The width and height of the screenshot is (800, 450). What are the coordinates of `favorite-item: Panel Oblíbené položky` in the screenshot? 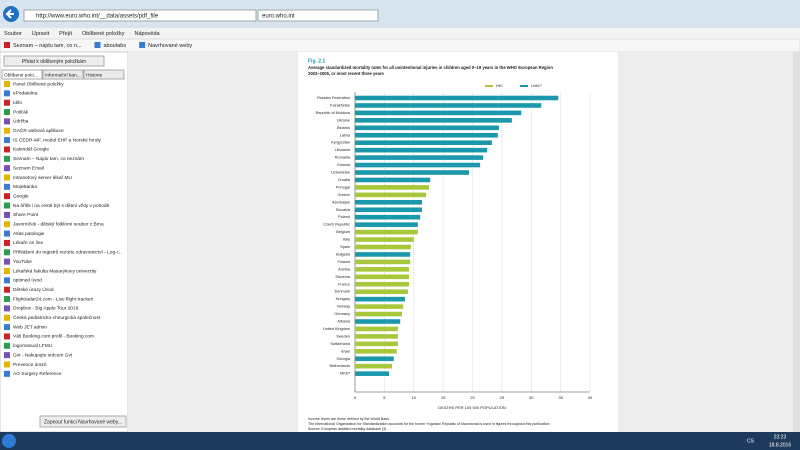 It's located at (38, 84).